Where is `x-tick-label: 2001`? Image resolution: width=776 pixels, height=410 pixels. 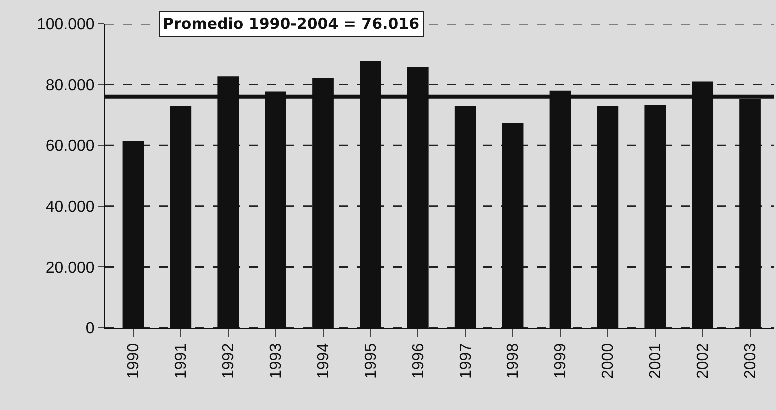 x-tick-label: 2001 is located at coordinates (656, 361).